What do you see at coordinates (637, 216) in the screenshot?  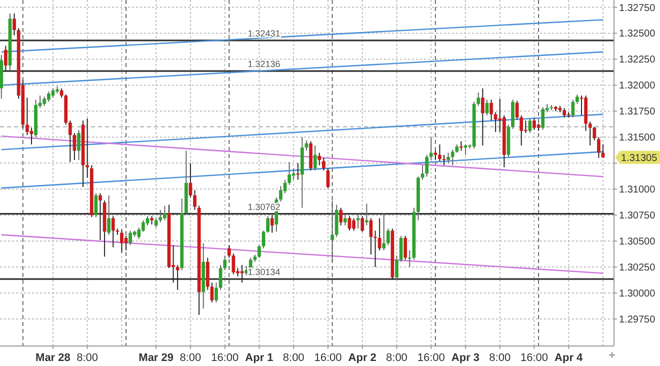 I see `y-tick-label: 1.30750` at bounding box center [637, 216].